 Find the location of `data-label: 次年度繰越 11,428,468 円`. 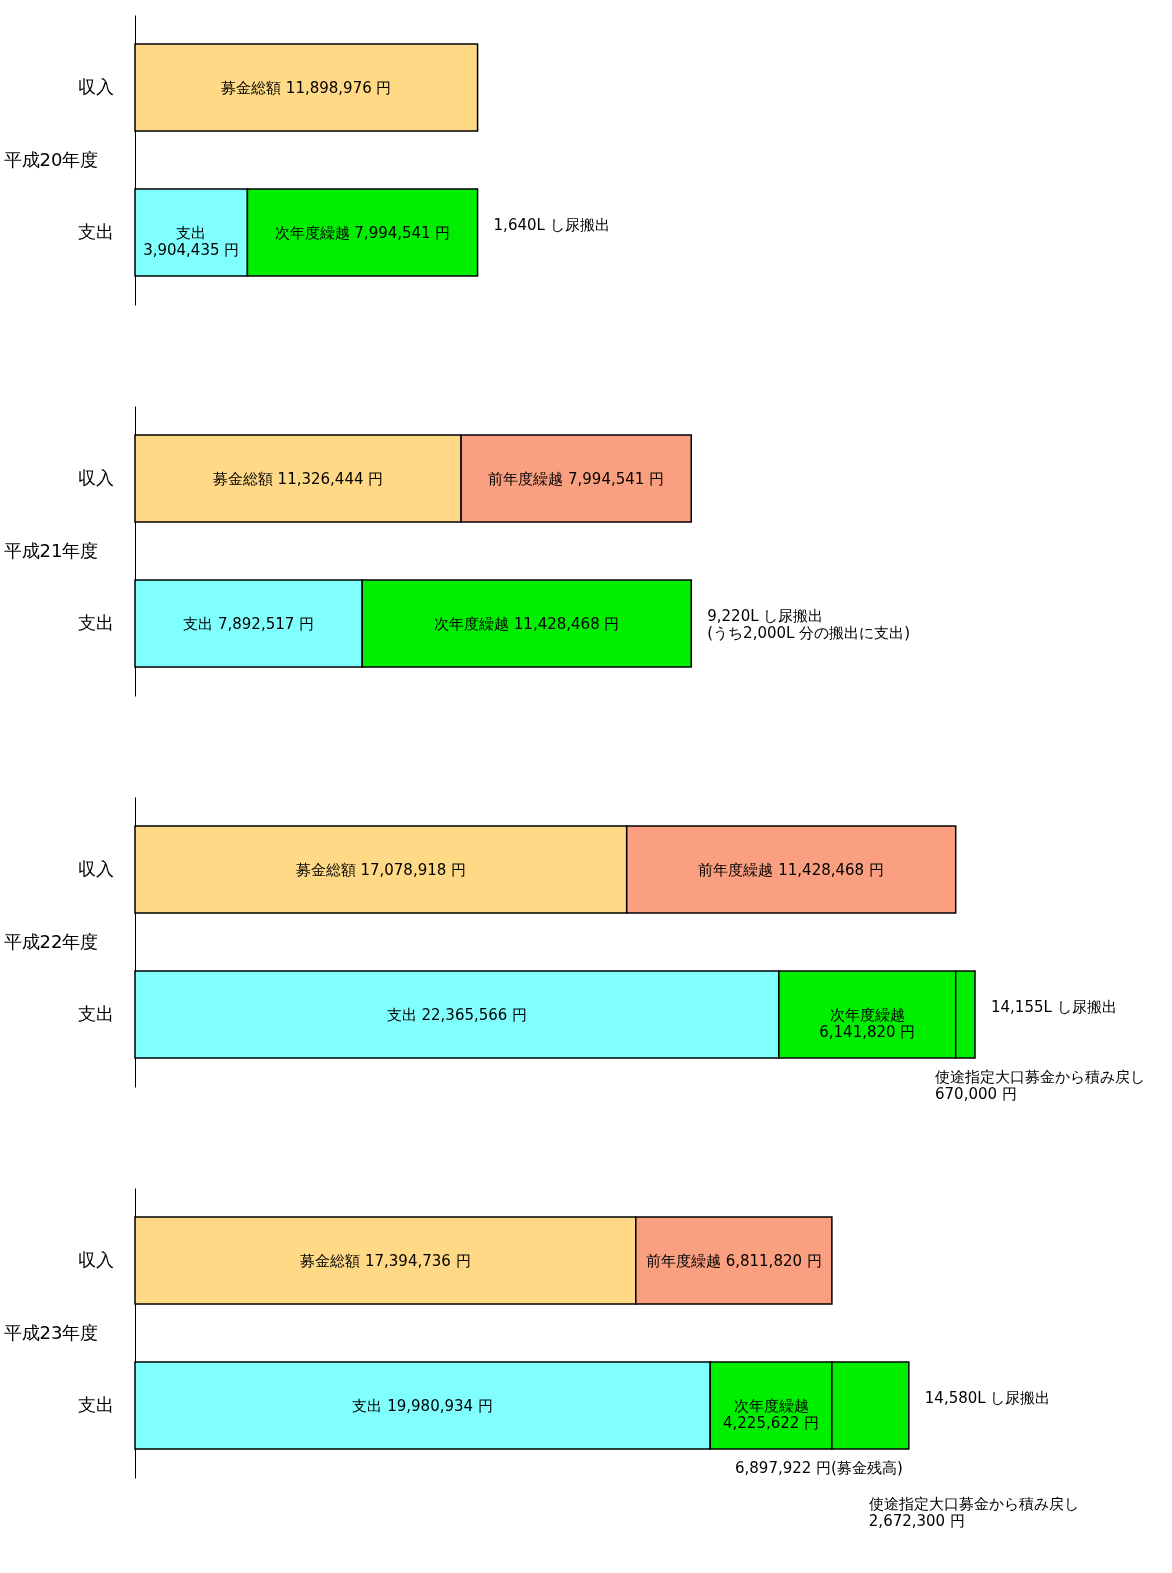

data-label: 次年度繰越 11,428,468 円 is located at coordinates (527, 623).